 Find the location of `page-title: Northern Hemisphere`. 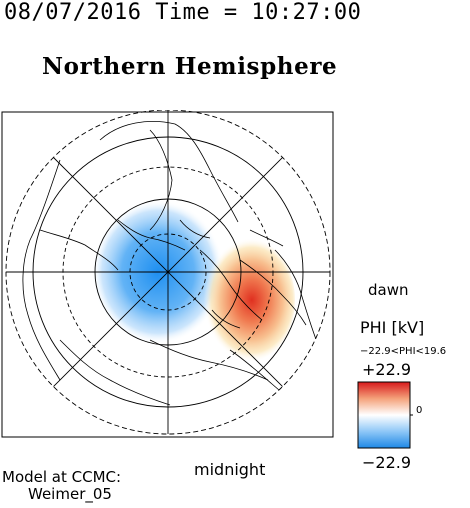

page-title: Northern Hemisphere is located at coordinates (190, 66).